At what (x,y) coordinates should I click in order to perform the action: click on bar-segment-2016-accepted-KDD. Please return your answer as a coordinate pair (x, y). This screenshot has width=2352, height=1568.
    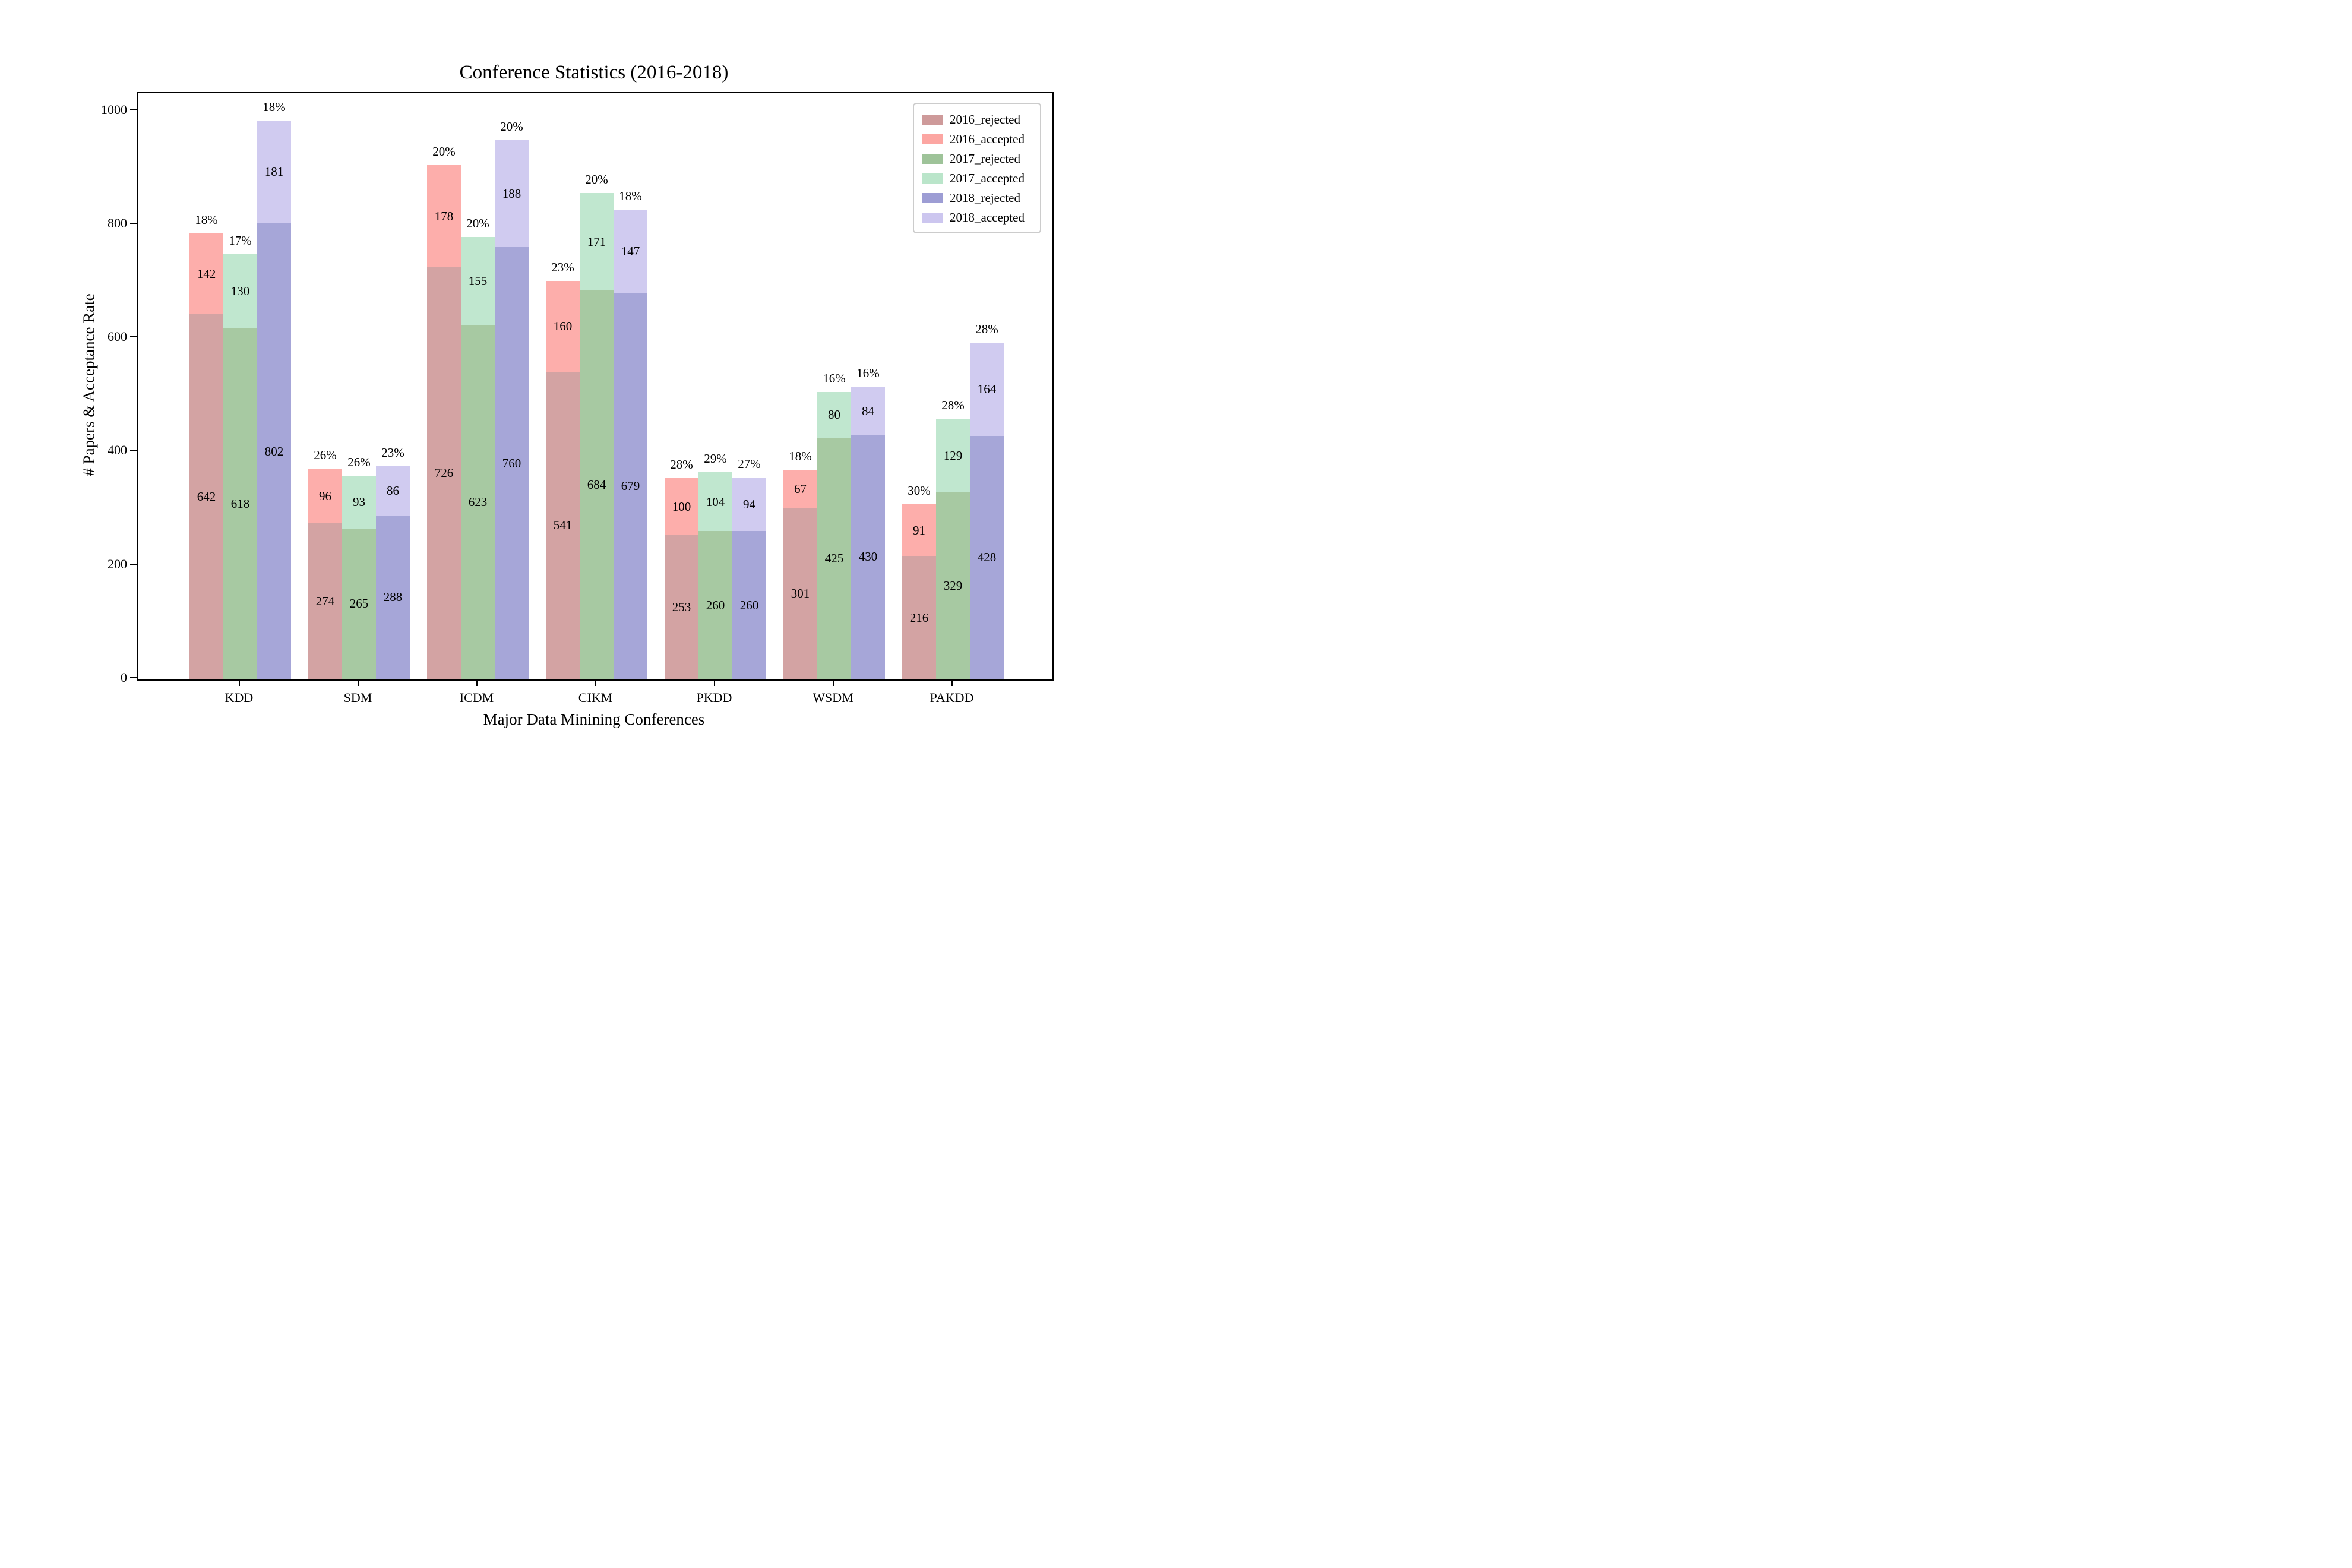
    Looking at the image, I should click on (206, 274).